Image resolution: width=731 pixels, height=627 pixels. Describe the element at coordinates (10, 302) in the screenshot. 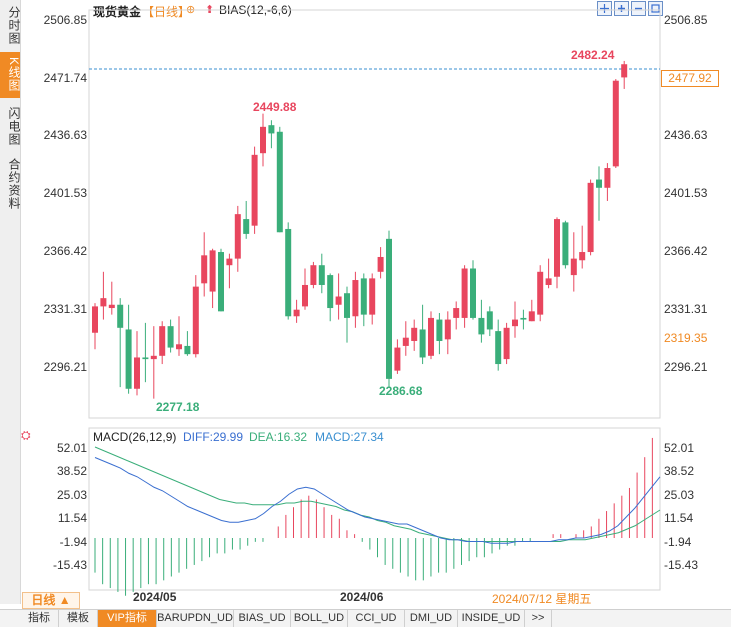

I see `left-tab-bar: 分时图 K线图 闪电图 合约资料` at that location.